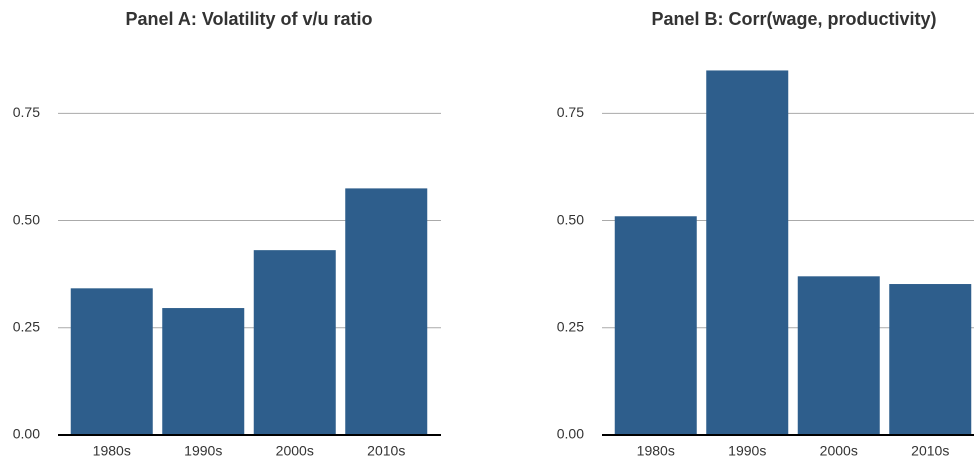  What do you see at coordinates (793, 19) in the screenshot?
I see `chart-title: Panel B: Corr(wage, productivity)` at bounding box center [793, 19].